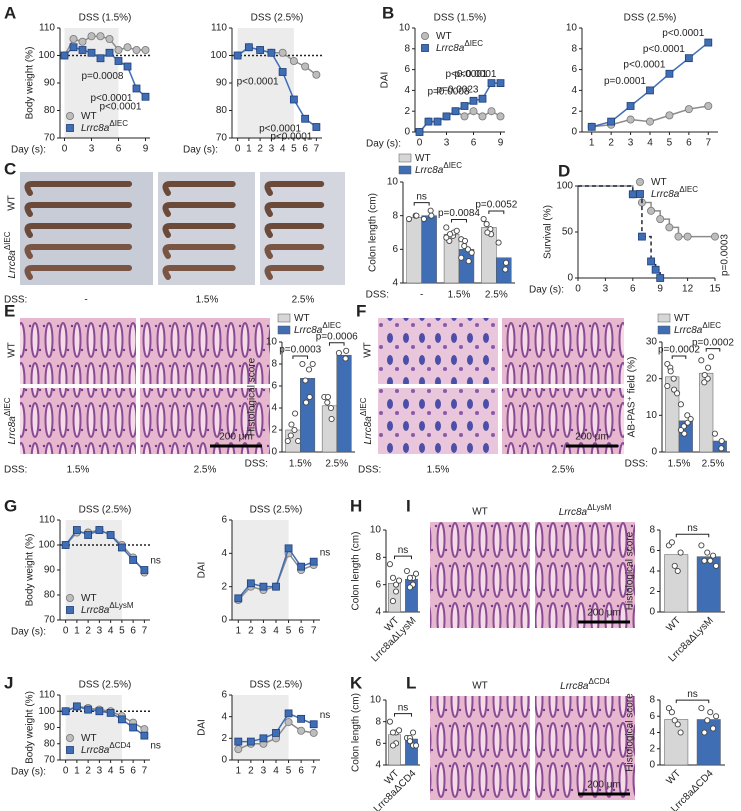 Image resolution: width=741 pixels, height=811 pixels. What do you see at coordinates (224, 760) in the screenshot?
I see `y-tick-label: 0` at bounding box center [224, 760].